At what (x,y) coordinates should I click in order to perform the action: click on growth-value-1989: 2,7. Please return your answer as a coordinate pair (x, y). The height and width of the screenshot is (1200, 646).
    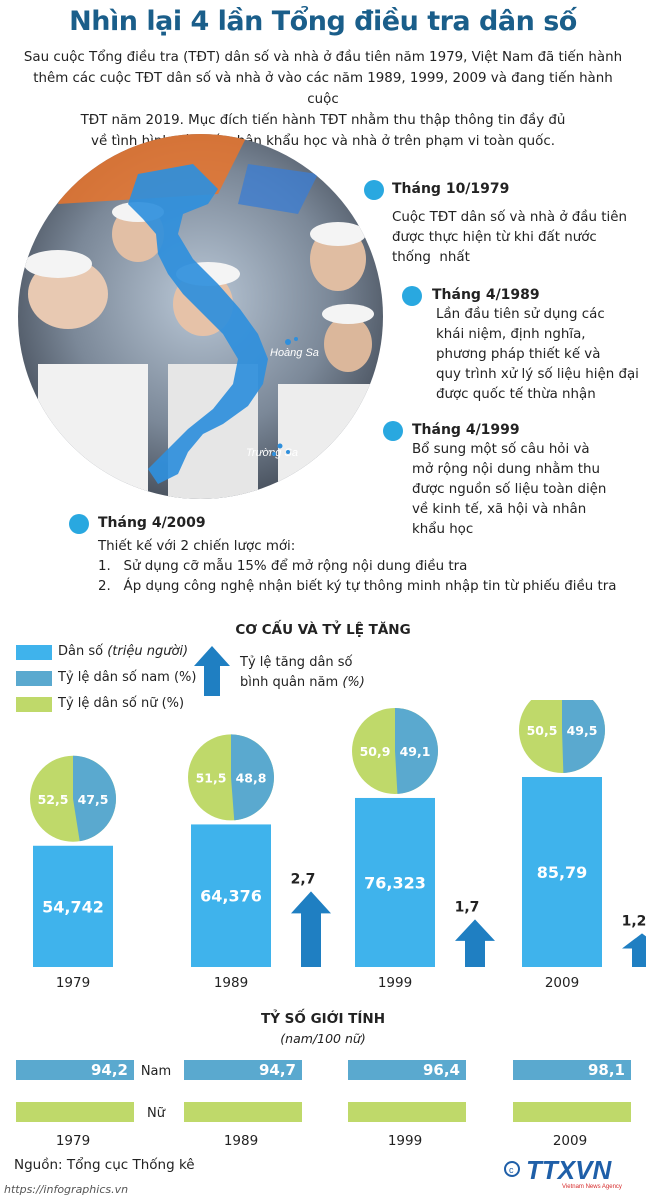
    Looking at the image, I should click on (303, 879).